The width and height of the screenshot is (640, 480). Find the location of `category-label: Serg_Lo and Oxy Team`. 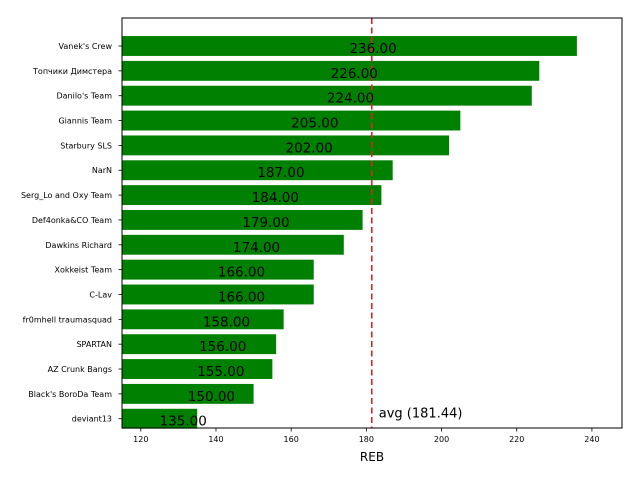

category-label: Serg_Lo and Oxy Team is located at coordinates (66, 195).